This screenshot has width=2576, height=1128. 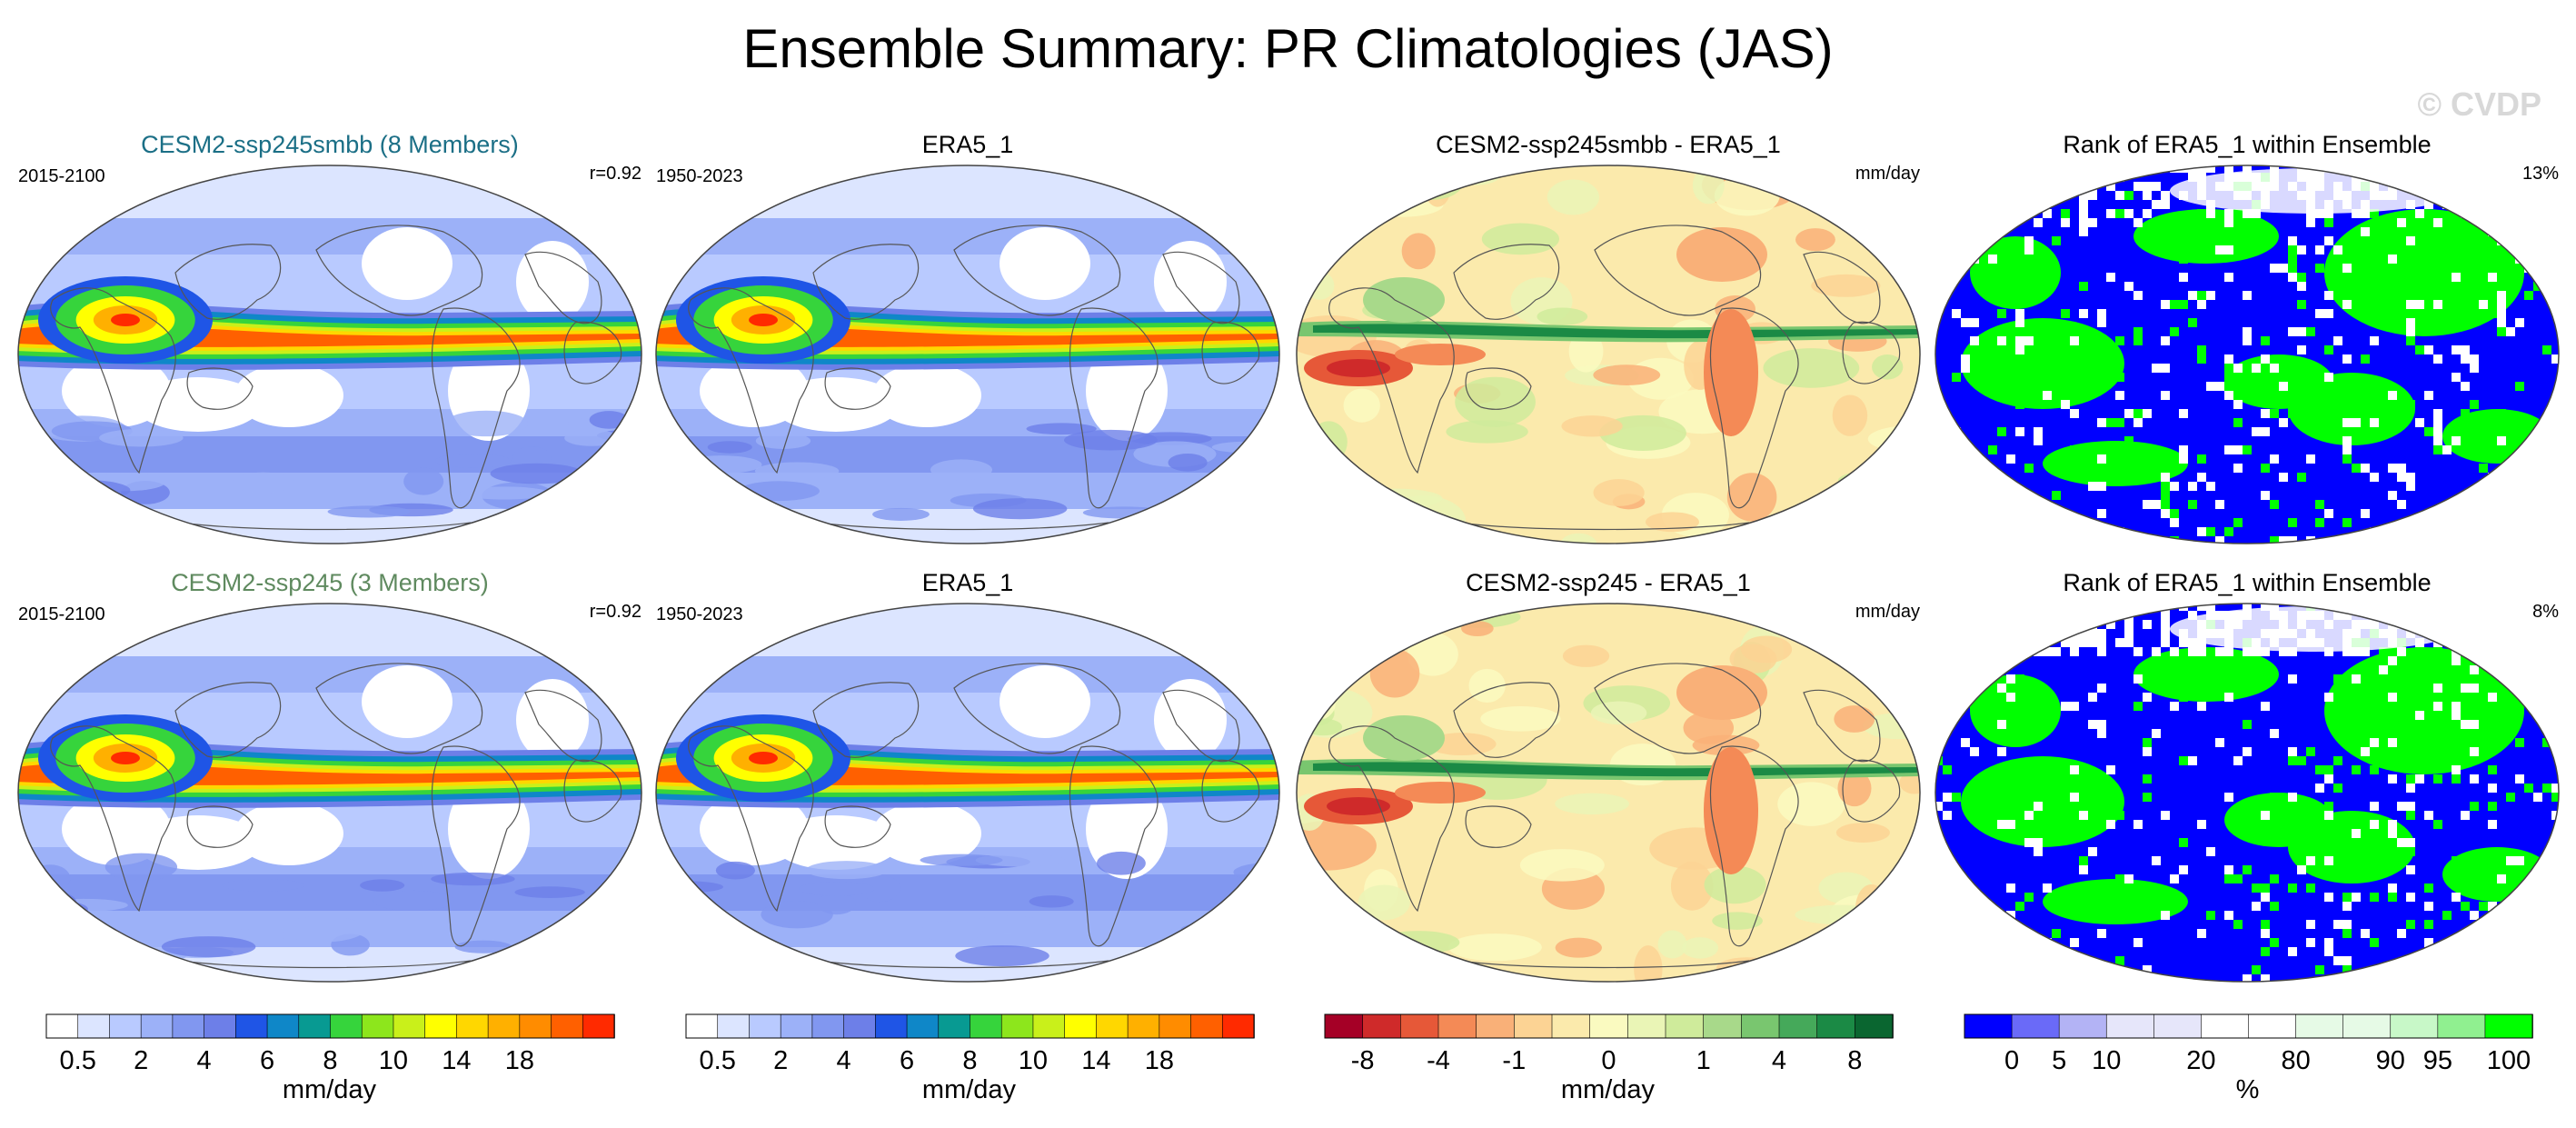 What do you see at coordinates (267, 1060) in the screenshot?
I see `colorbar-tick-label: 6` at bounding box center [267, 1060].